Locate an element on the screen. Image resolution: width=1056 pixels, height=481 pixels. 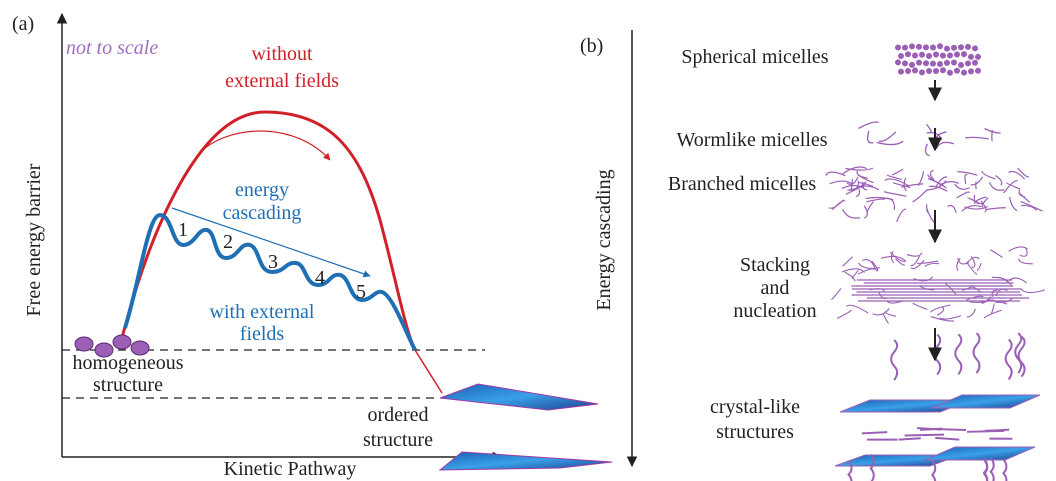
stage-line: crystal-like is located at coordinates (755, 407).